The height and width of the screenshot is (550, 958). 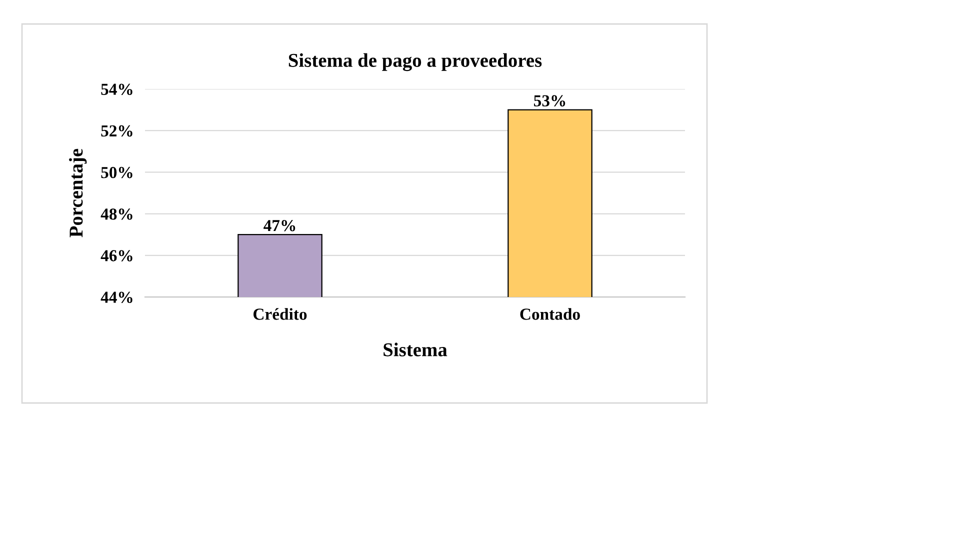 I want to click on x-tick-label: Crédito, so click(x=280, y=314).